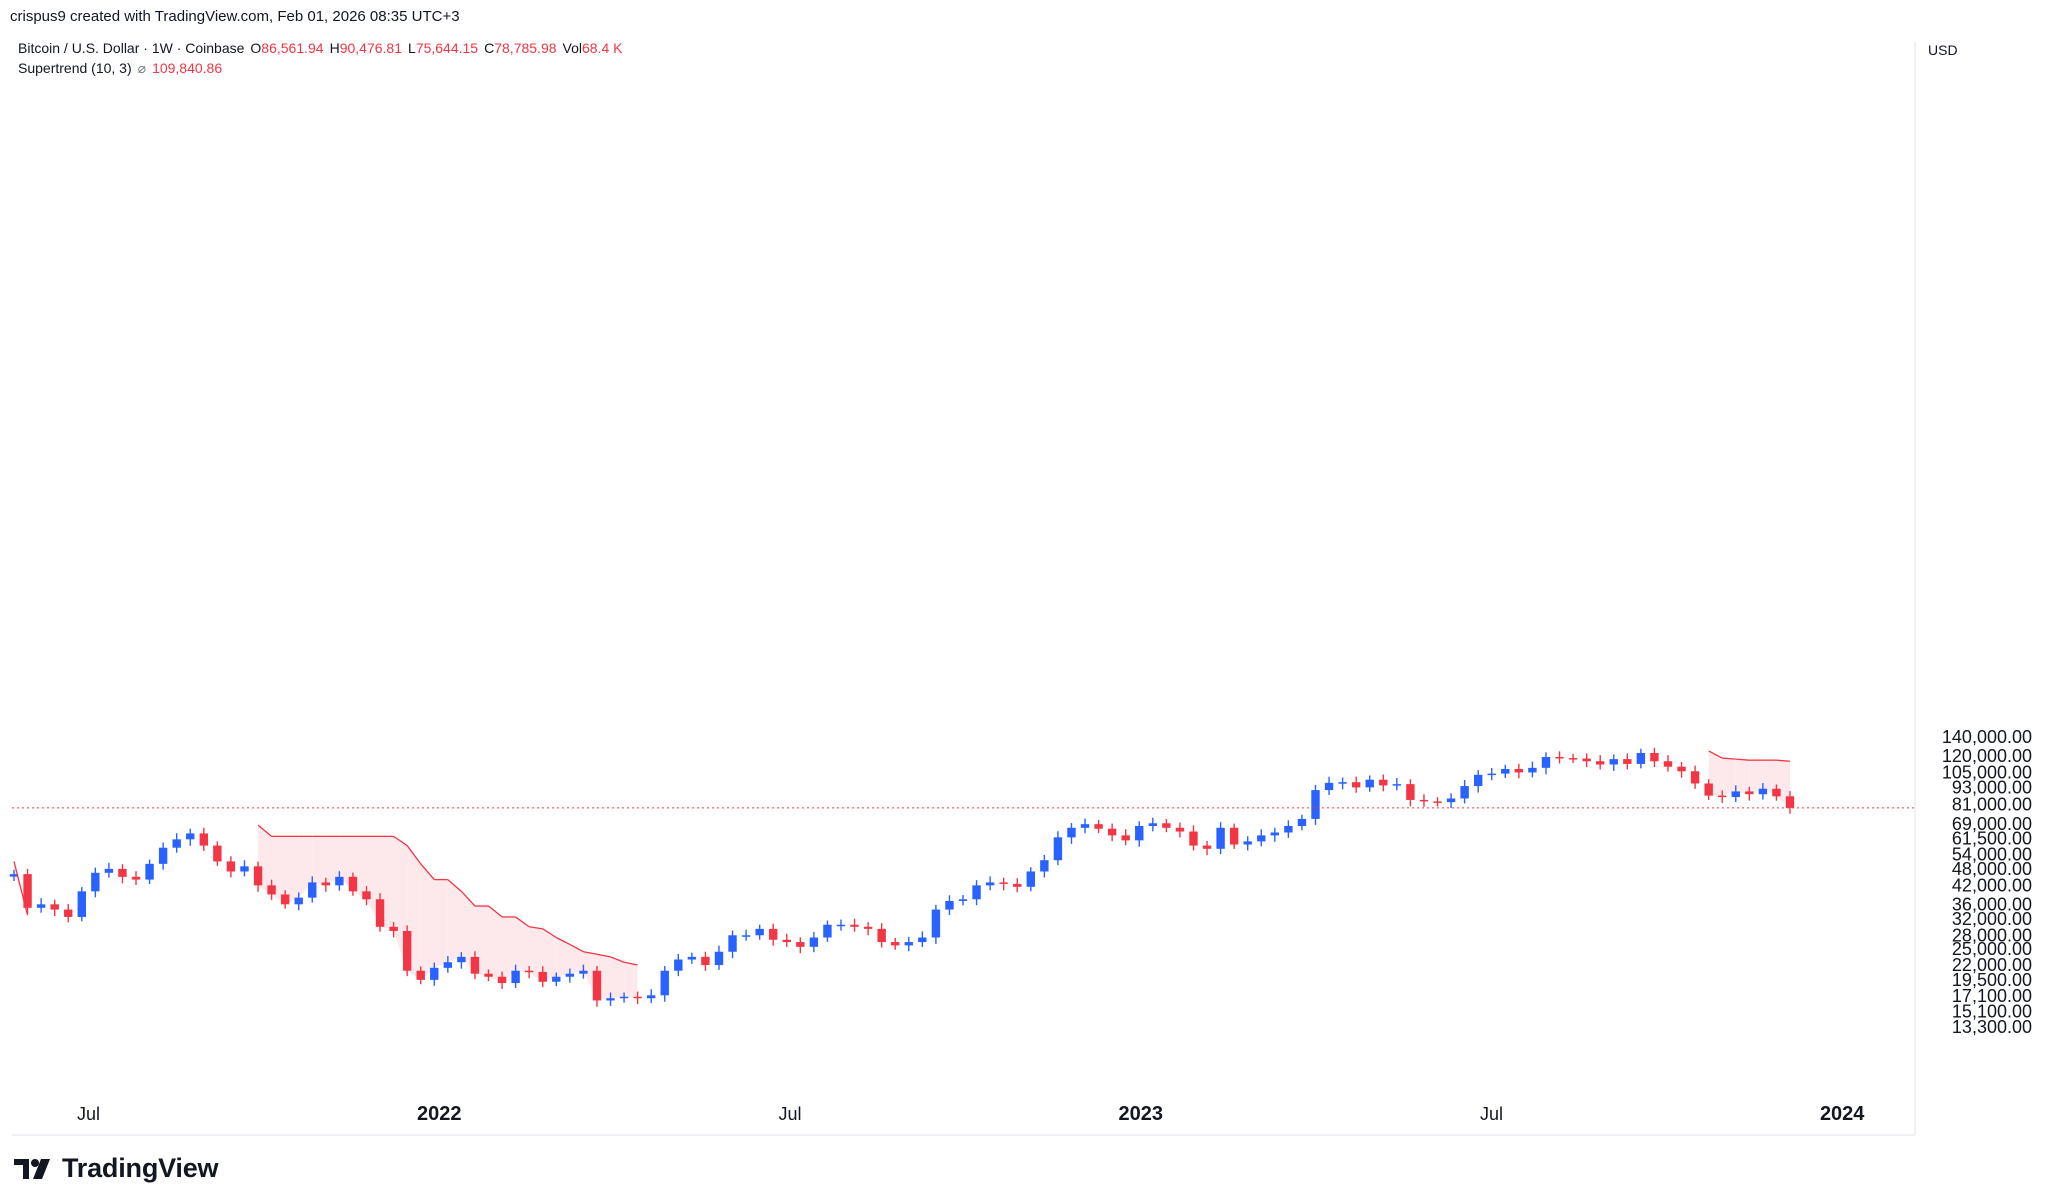 The image size is (2048, 1202). Describe the element at coordinates (1943, 50) in the screenshot. I see `currency-label: USD` at that location.